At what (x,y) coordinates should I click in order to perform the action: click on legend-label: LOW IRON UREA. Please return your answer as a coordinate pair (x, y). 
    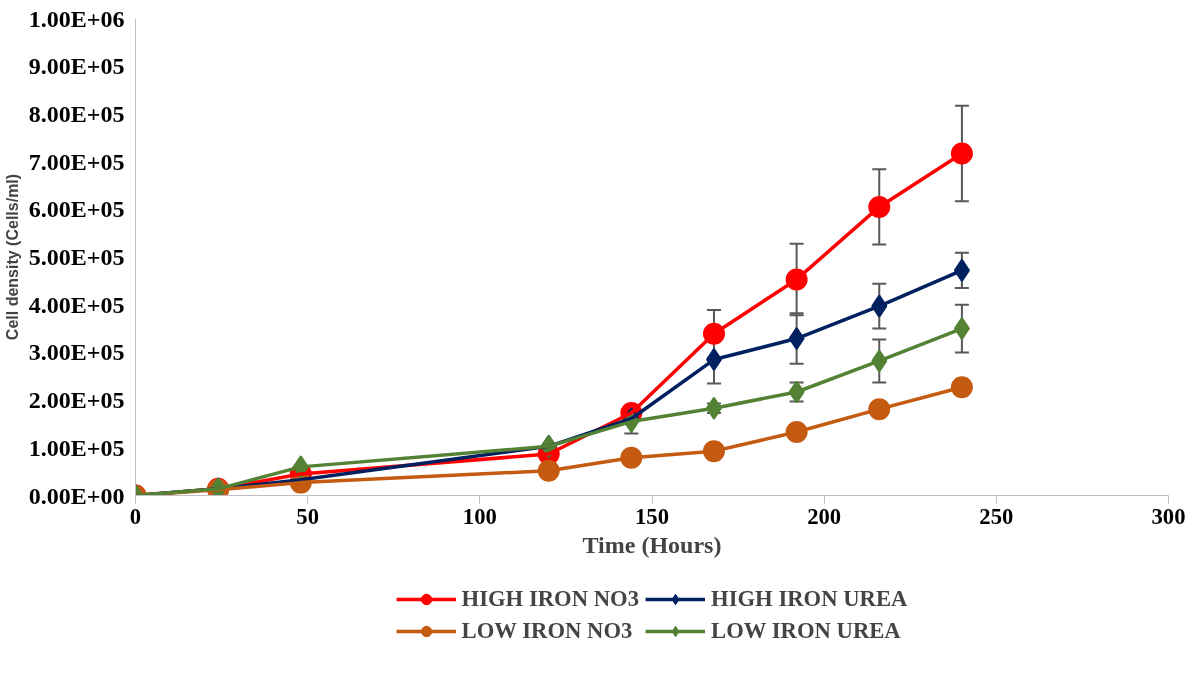
    Looking at the image, I should click on (806, 631).